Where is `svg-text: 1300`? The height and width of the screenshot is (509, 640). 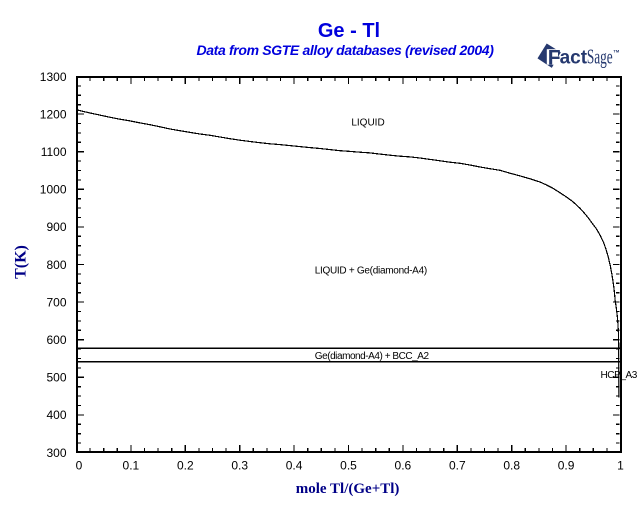 svg-text: 1300 is located at coordinates (53, 77).